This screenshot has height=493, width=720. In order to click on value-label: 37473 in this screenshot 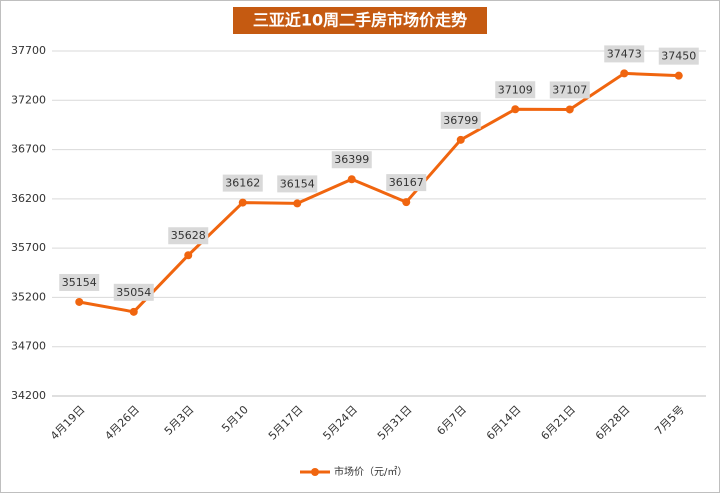, I will do `click(624, 53)`.